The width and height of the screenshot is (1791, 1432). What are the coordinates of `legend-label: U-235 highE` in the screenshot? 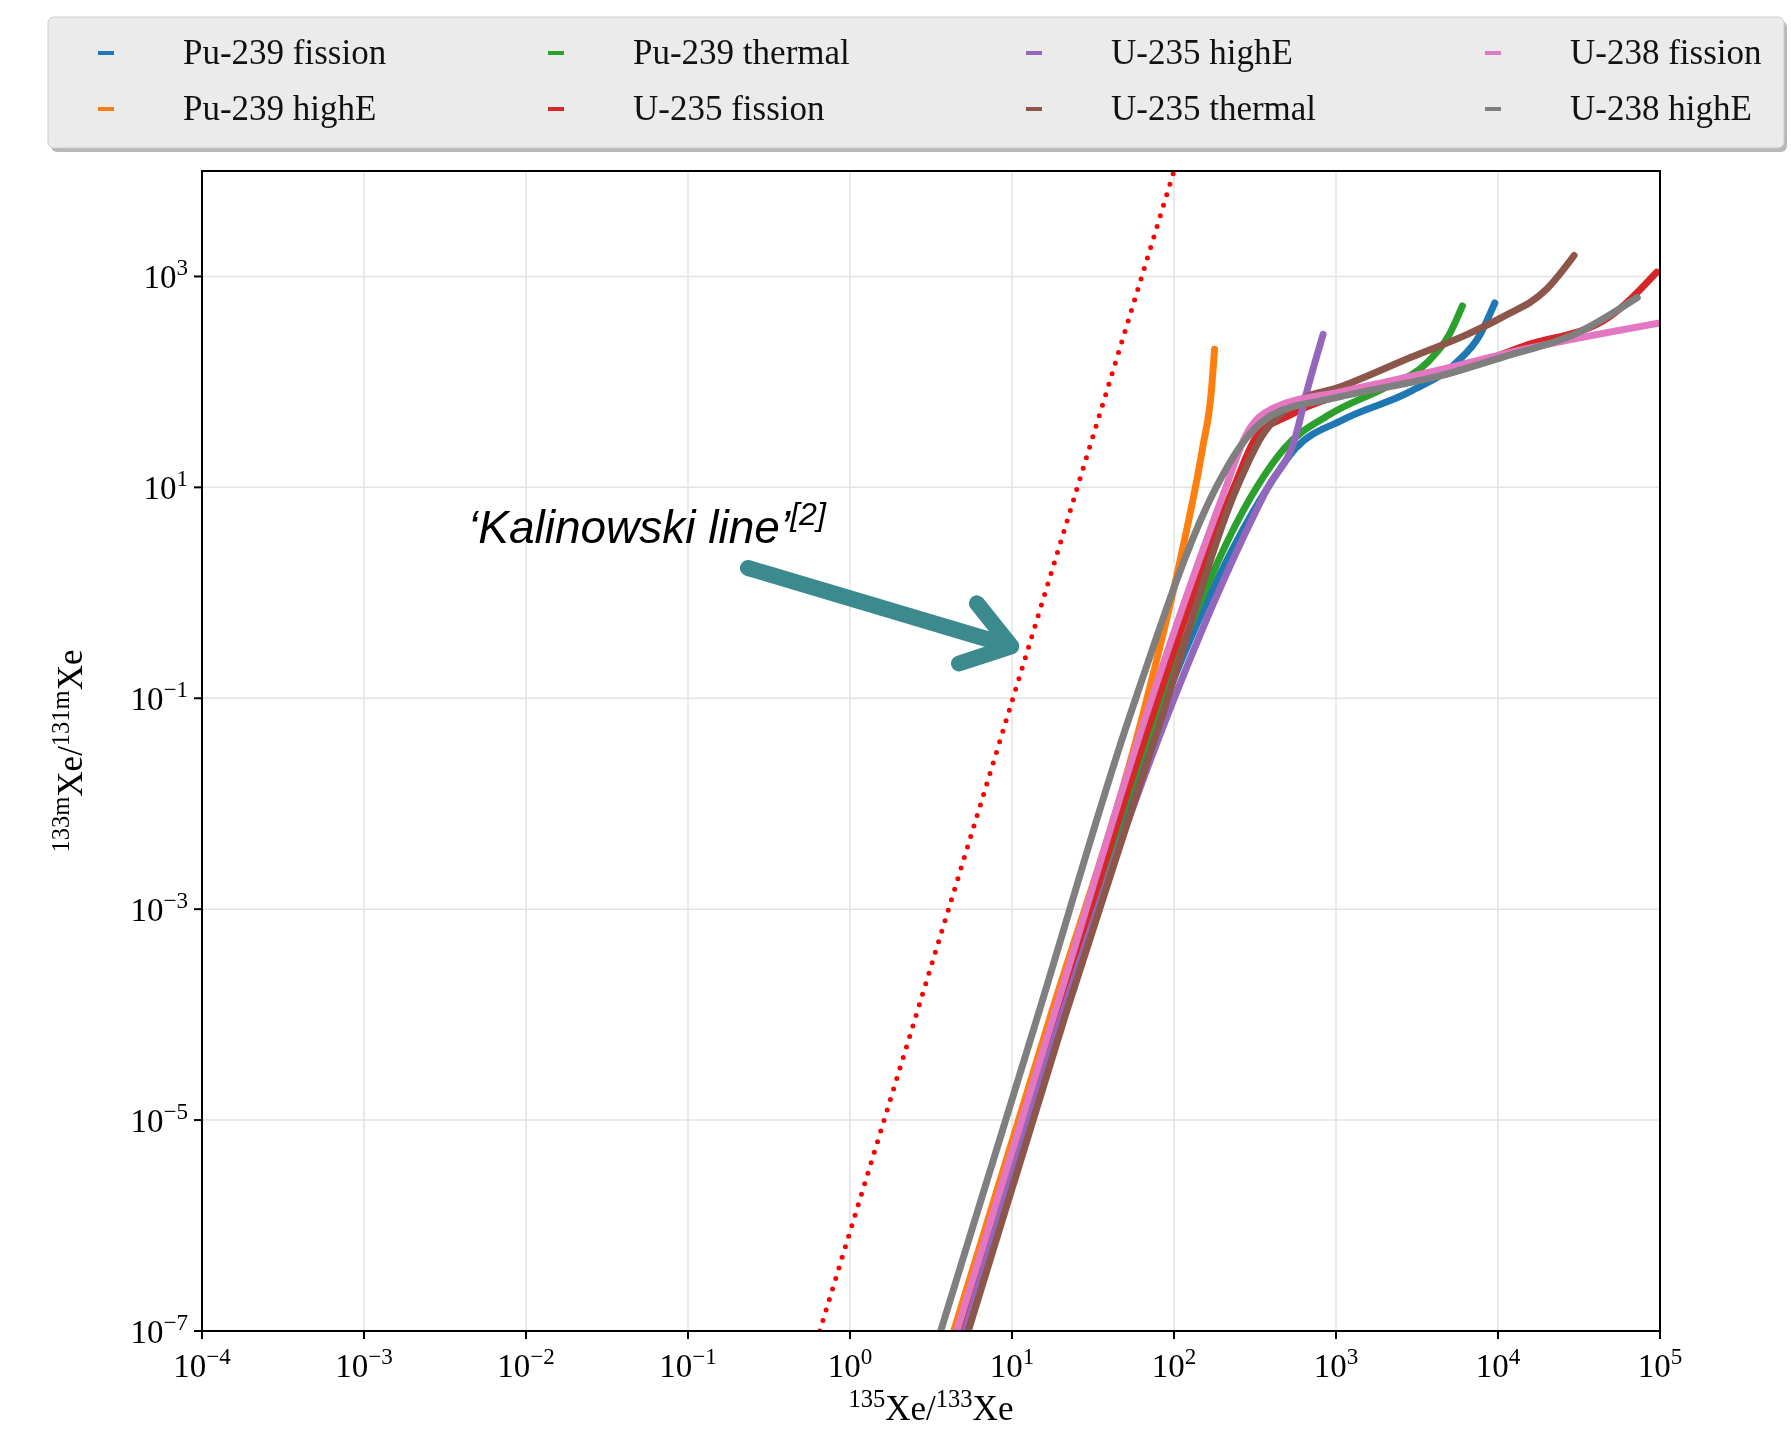 It's located at (1202, 52).